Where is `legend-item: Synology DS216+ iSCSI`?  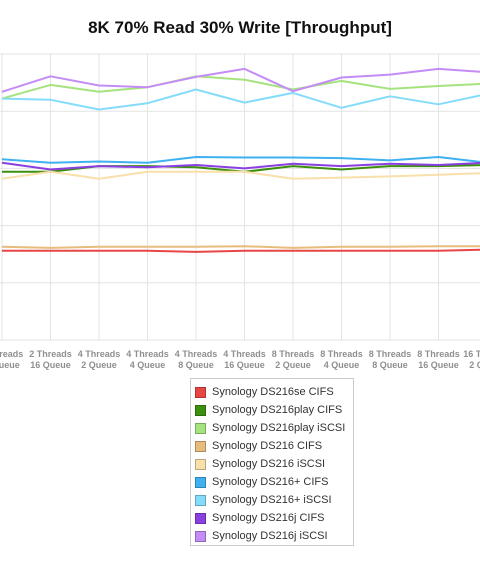 legend-item: Synology DS216+ iSCSI is located at coordinates (274, 500).